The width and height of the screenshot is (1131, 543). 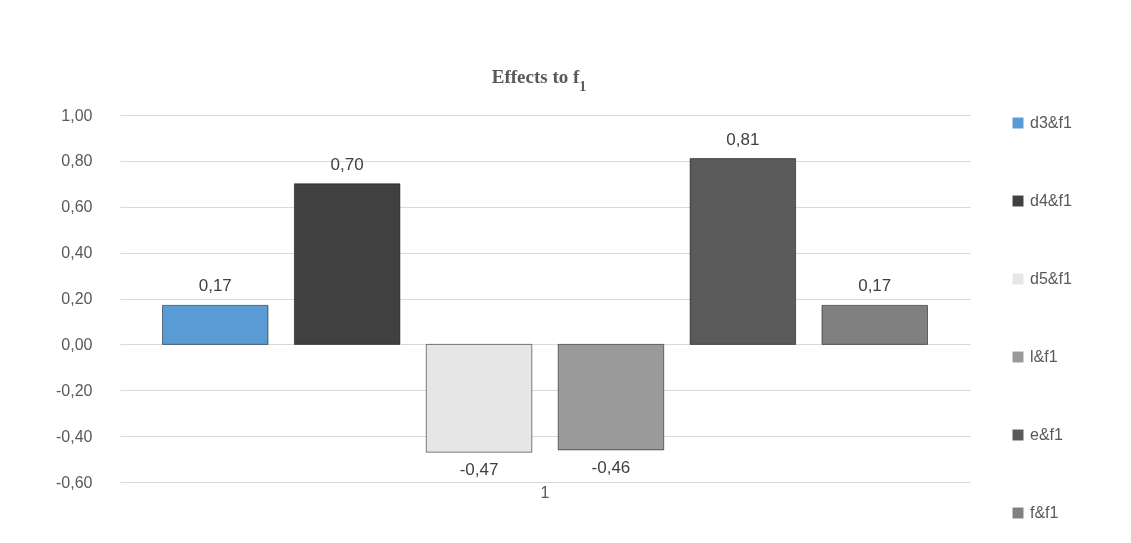 I want to click on y-tick-label: 0,80, so click(x=77, y=161).